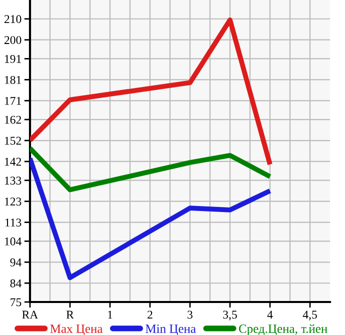 This screenshot has width=345, height=335. What do you see at coordinates (12, 59) in the screenshot?
I see `y-tick-label: 191` at bounding box center [12, 59].